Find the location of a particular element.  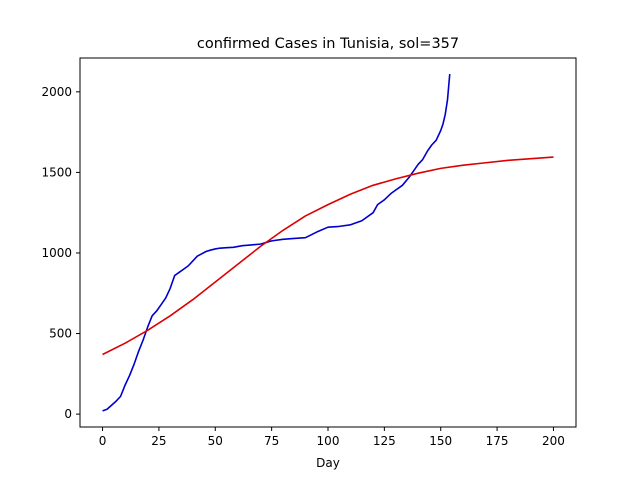

x-tick-label: 125 is located at coordinates (384, 441).